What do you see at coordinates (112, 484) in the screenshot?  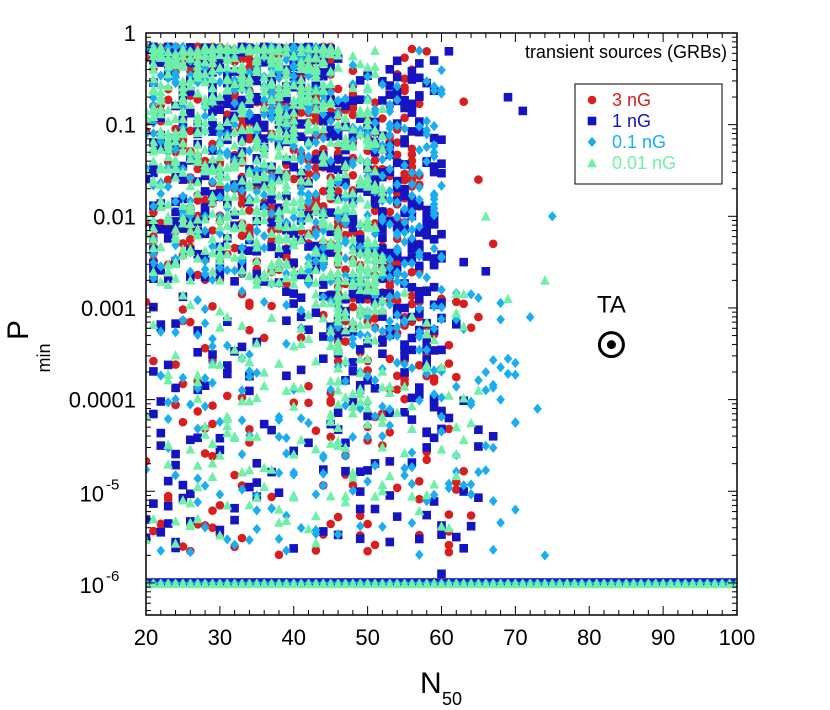 I see `svg-text: -5` at bounding box center [112, 484].